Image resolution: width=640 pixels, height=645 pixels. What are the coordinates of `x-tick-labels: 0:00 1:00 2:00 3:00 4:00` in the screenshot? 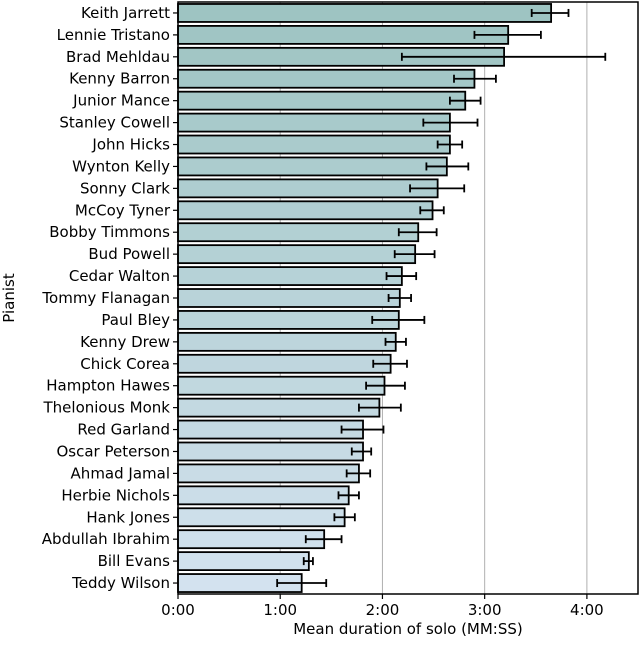 It's located at (382, 606).